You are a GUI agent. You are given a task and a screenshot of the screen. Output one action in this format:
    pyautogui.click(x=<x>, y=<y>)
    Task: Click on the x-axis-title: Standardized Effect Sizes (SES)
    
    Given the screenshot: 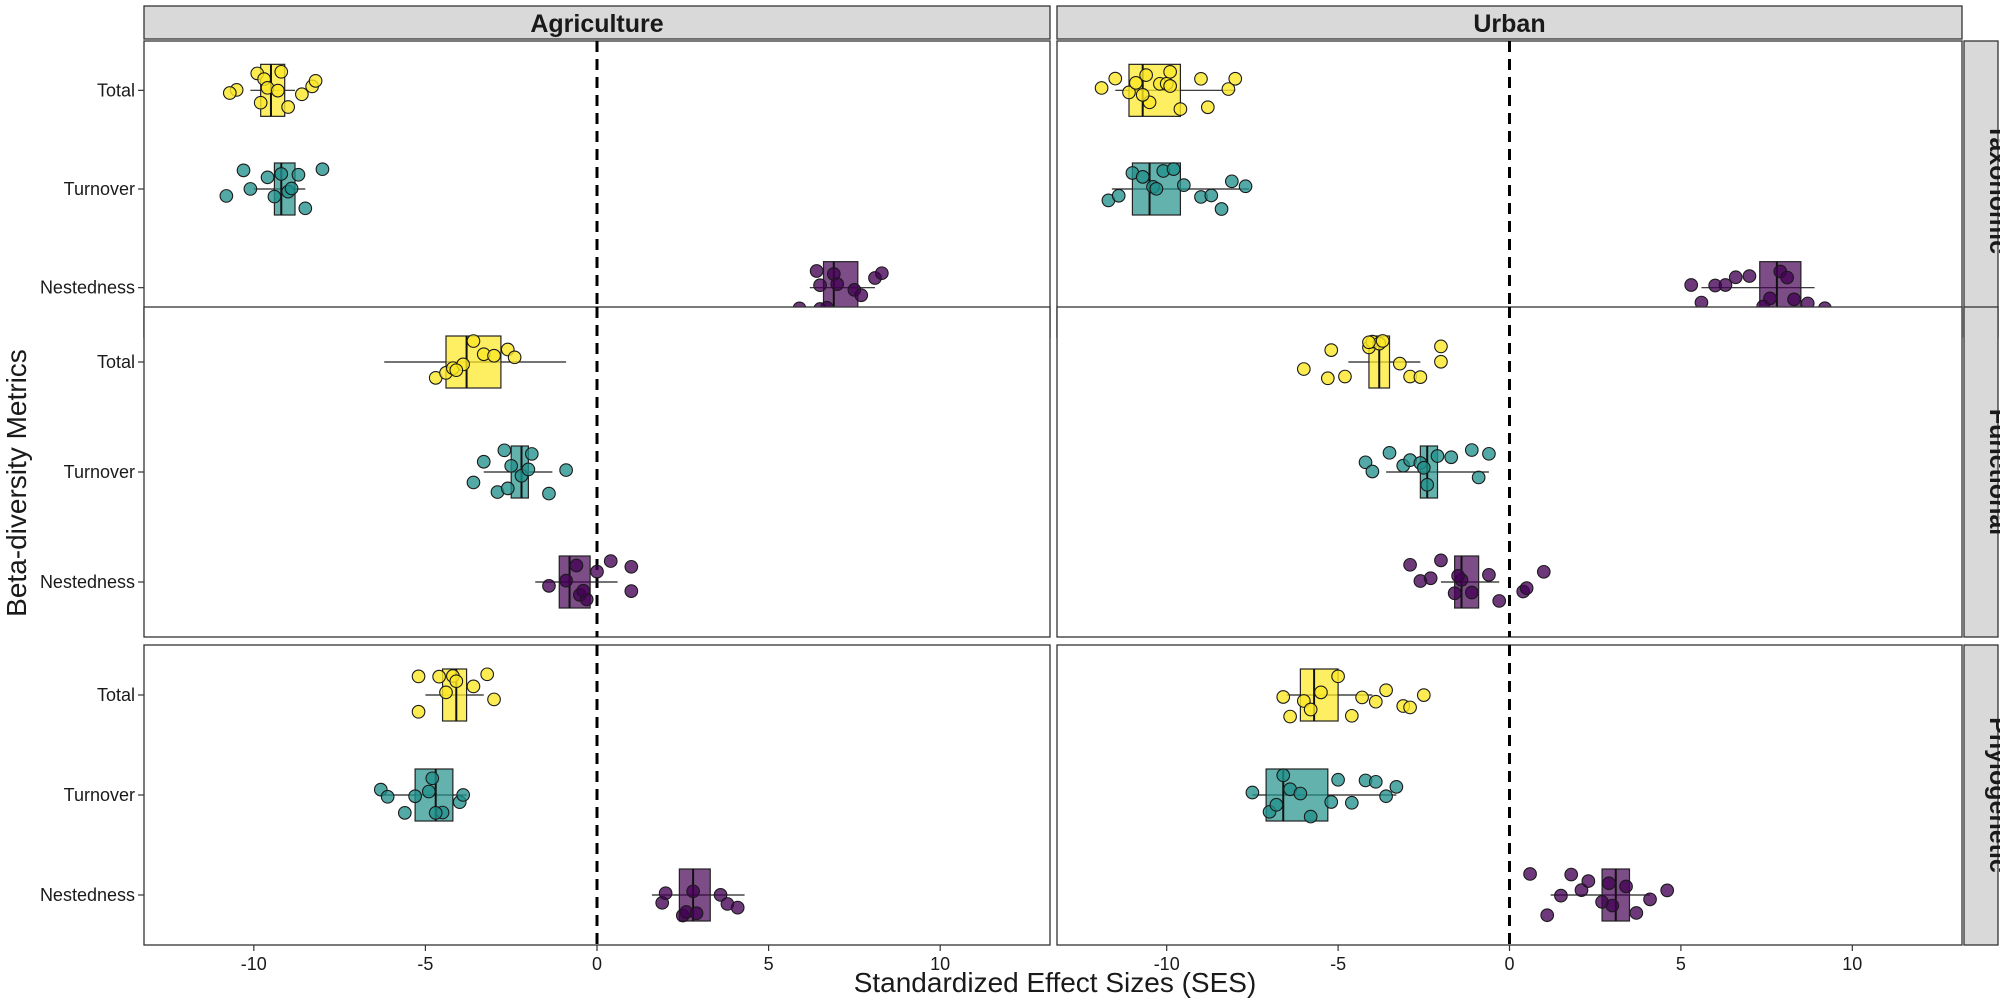 What is the action you would take?
    pyautogui.click(x=1055, y=982)
    